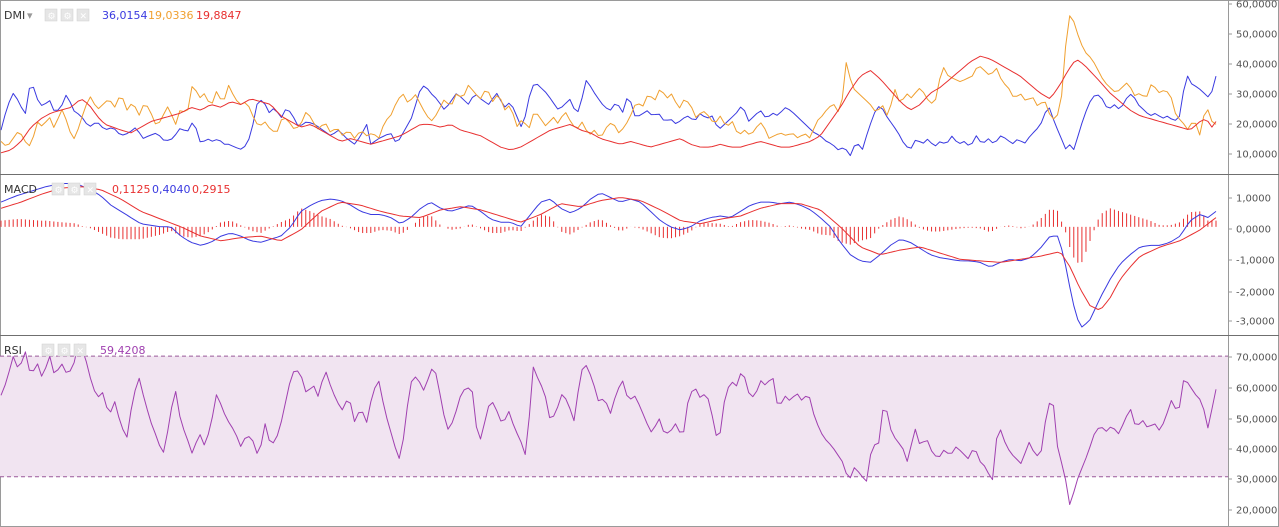  I want to click on chevron-down-icon: ▾, so click(30, 15).